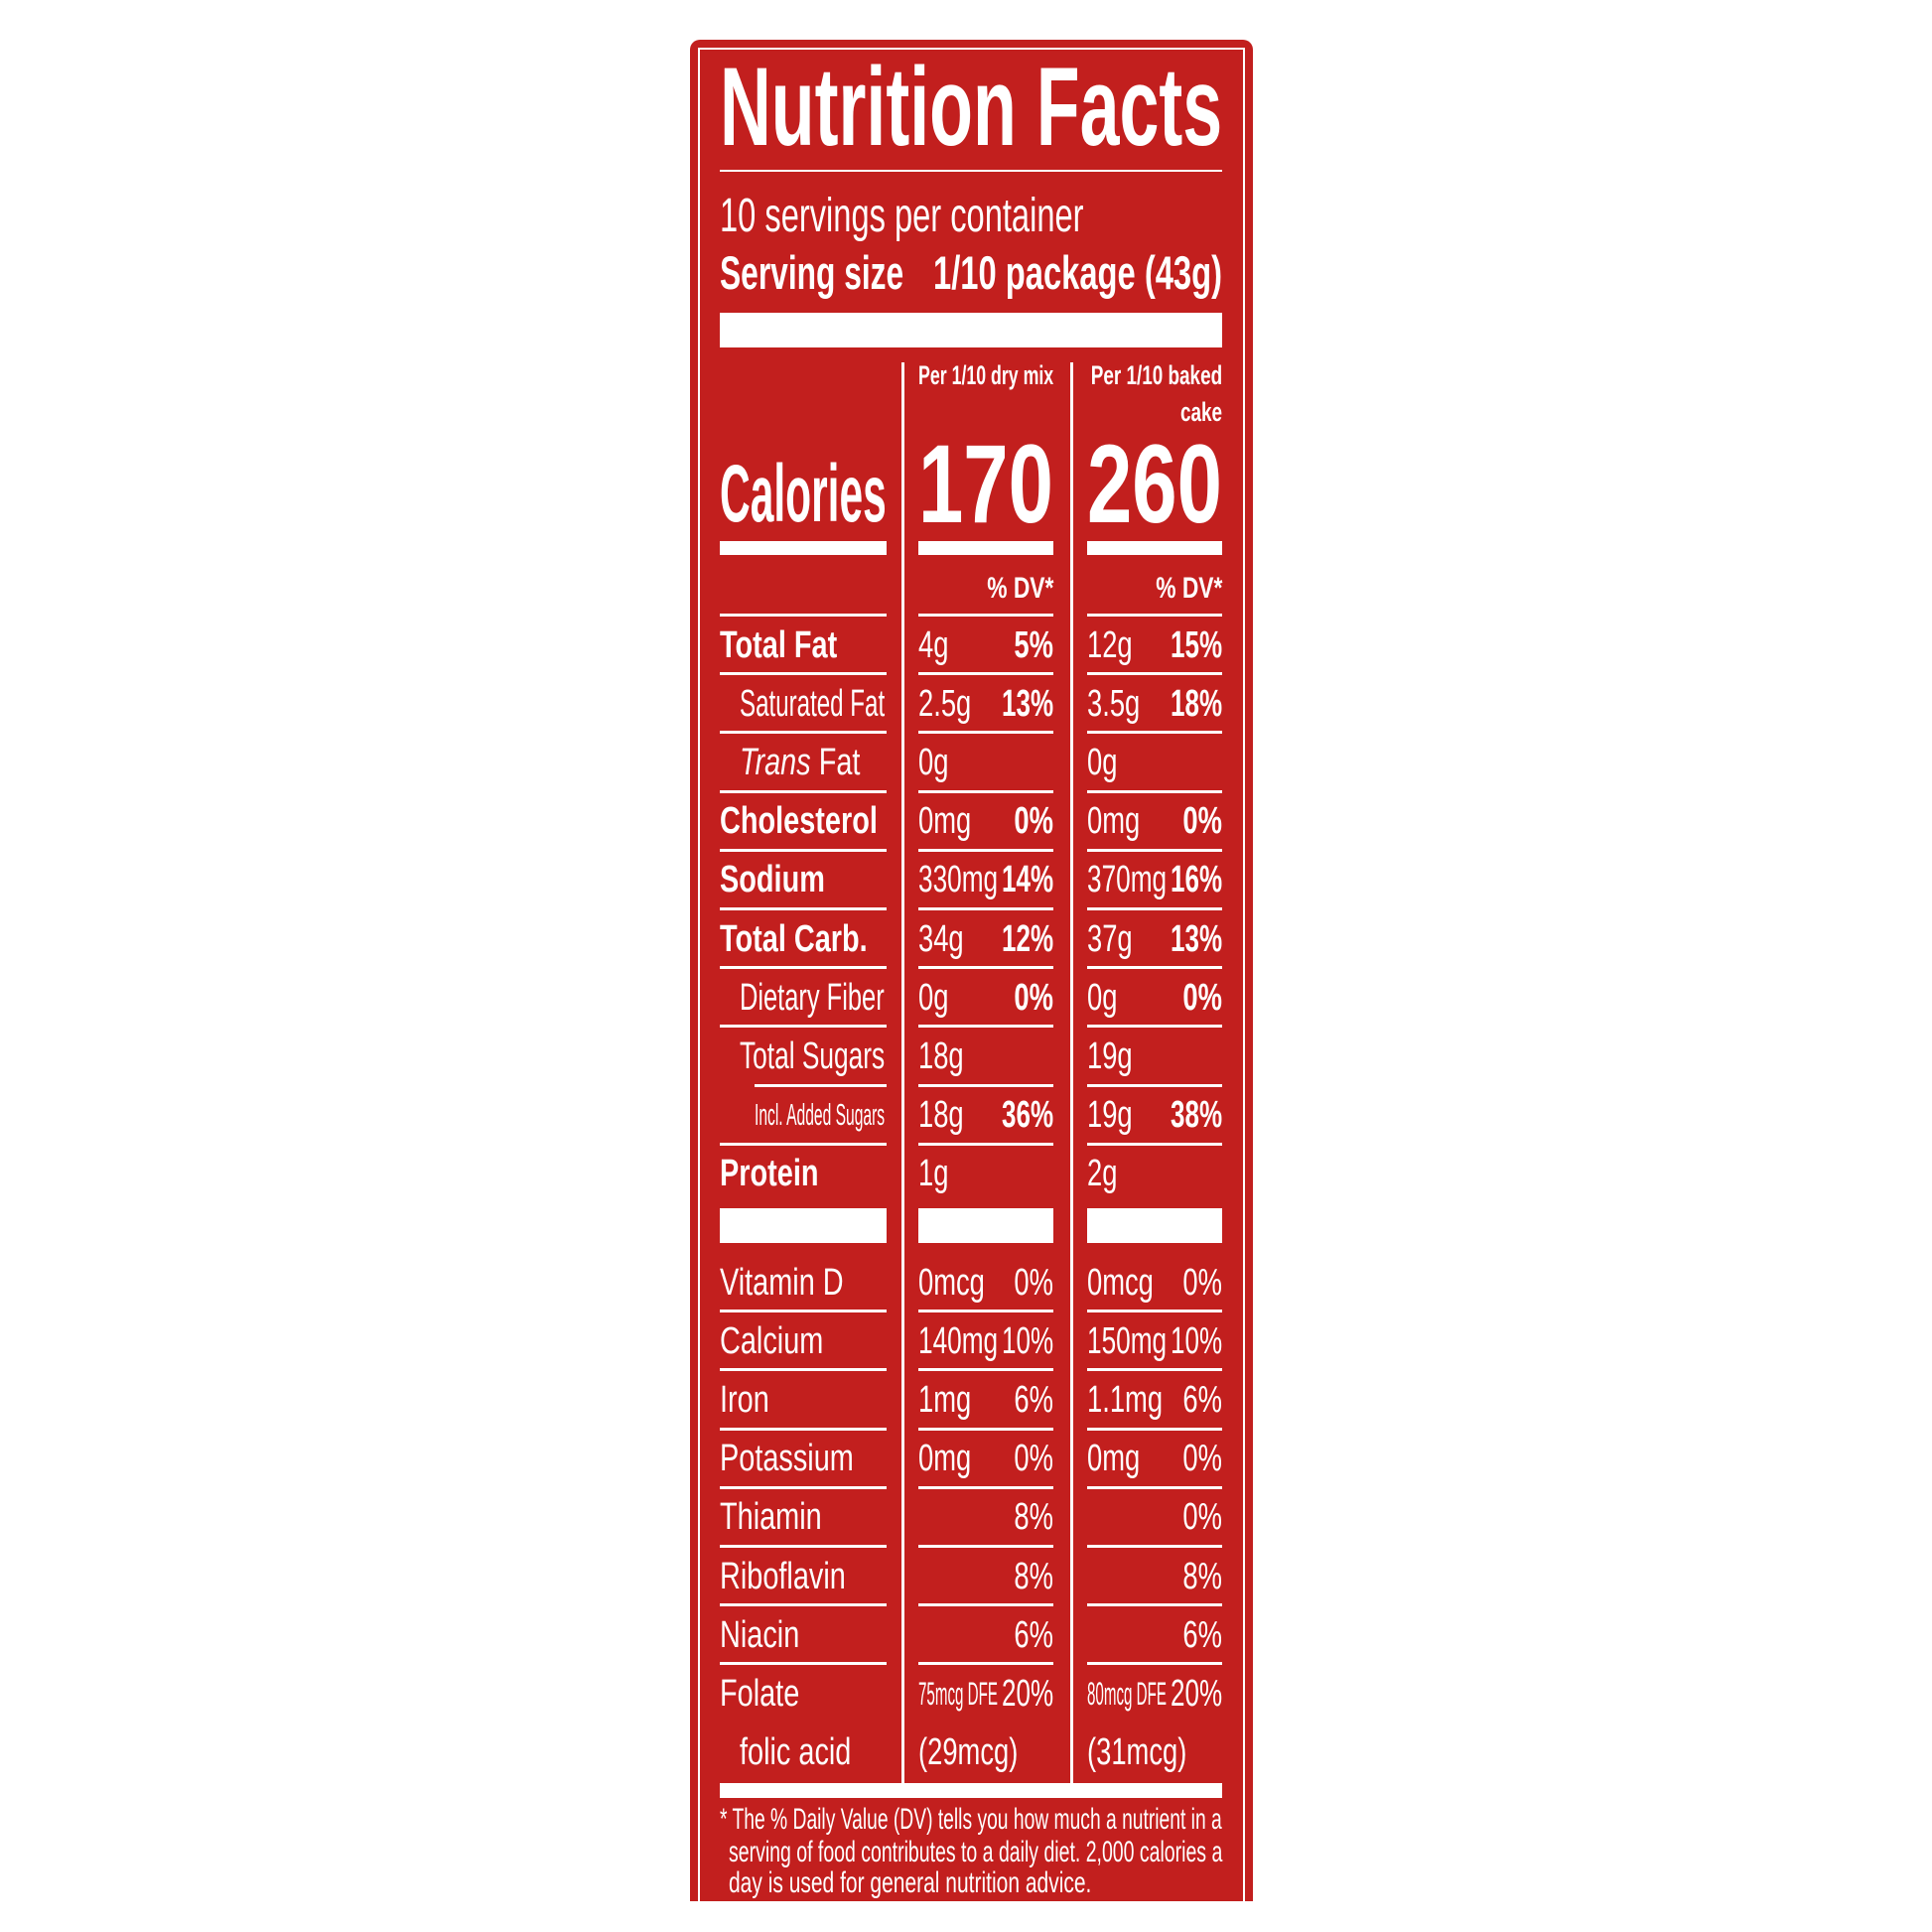 This screenshot has width=1932, height=1932. What do you see at coordinates (804, 494) in the screenshot?
I see `calories-label-text: Calories` at bounding box center [804, 494].